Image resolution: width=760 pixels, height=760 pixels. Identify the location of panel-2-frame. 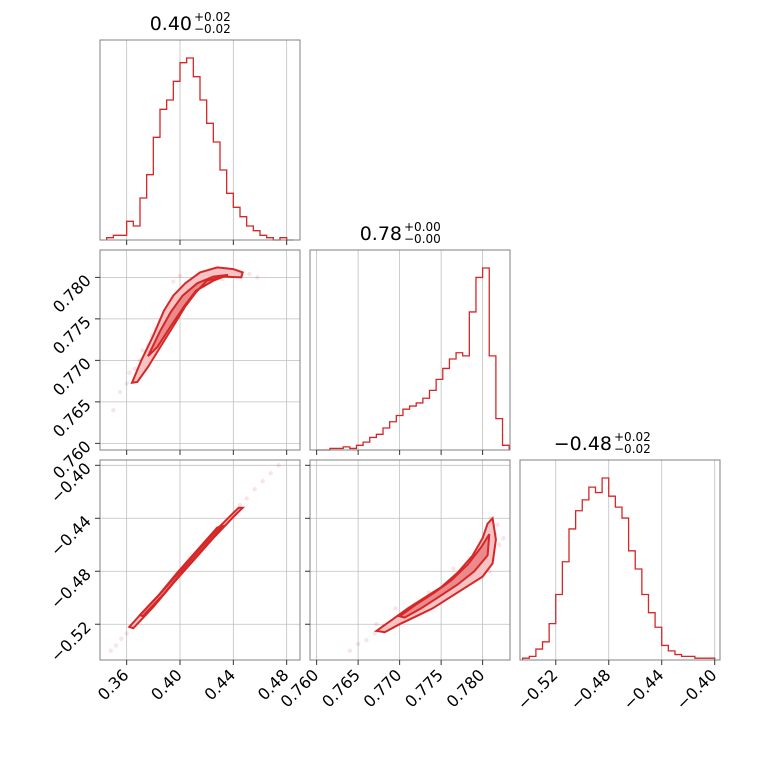
(410, 560).